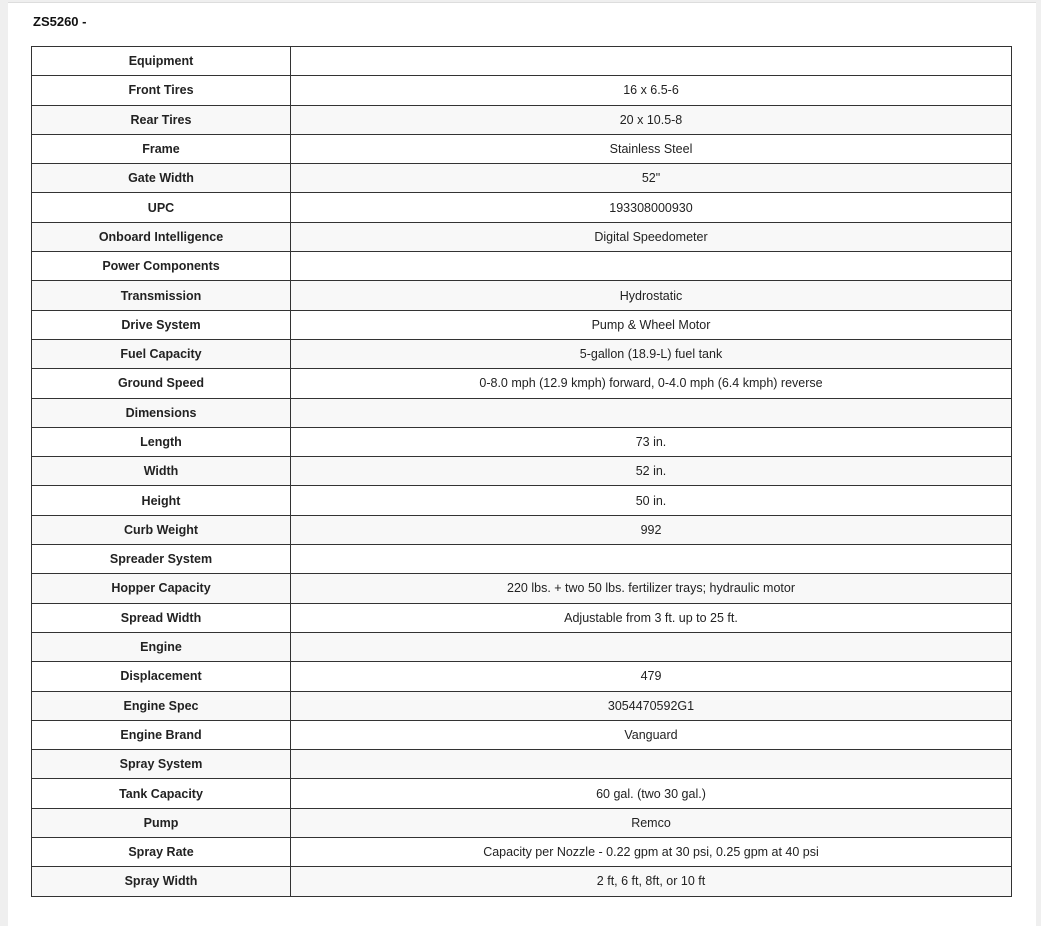  What do you see at coordinates (161, 793) in the screenshot?
I see `spec-label: Tank Capacity` at bounding box center [161, 793].